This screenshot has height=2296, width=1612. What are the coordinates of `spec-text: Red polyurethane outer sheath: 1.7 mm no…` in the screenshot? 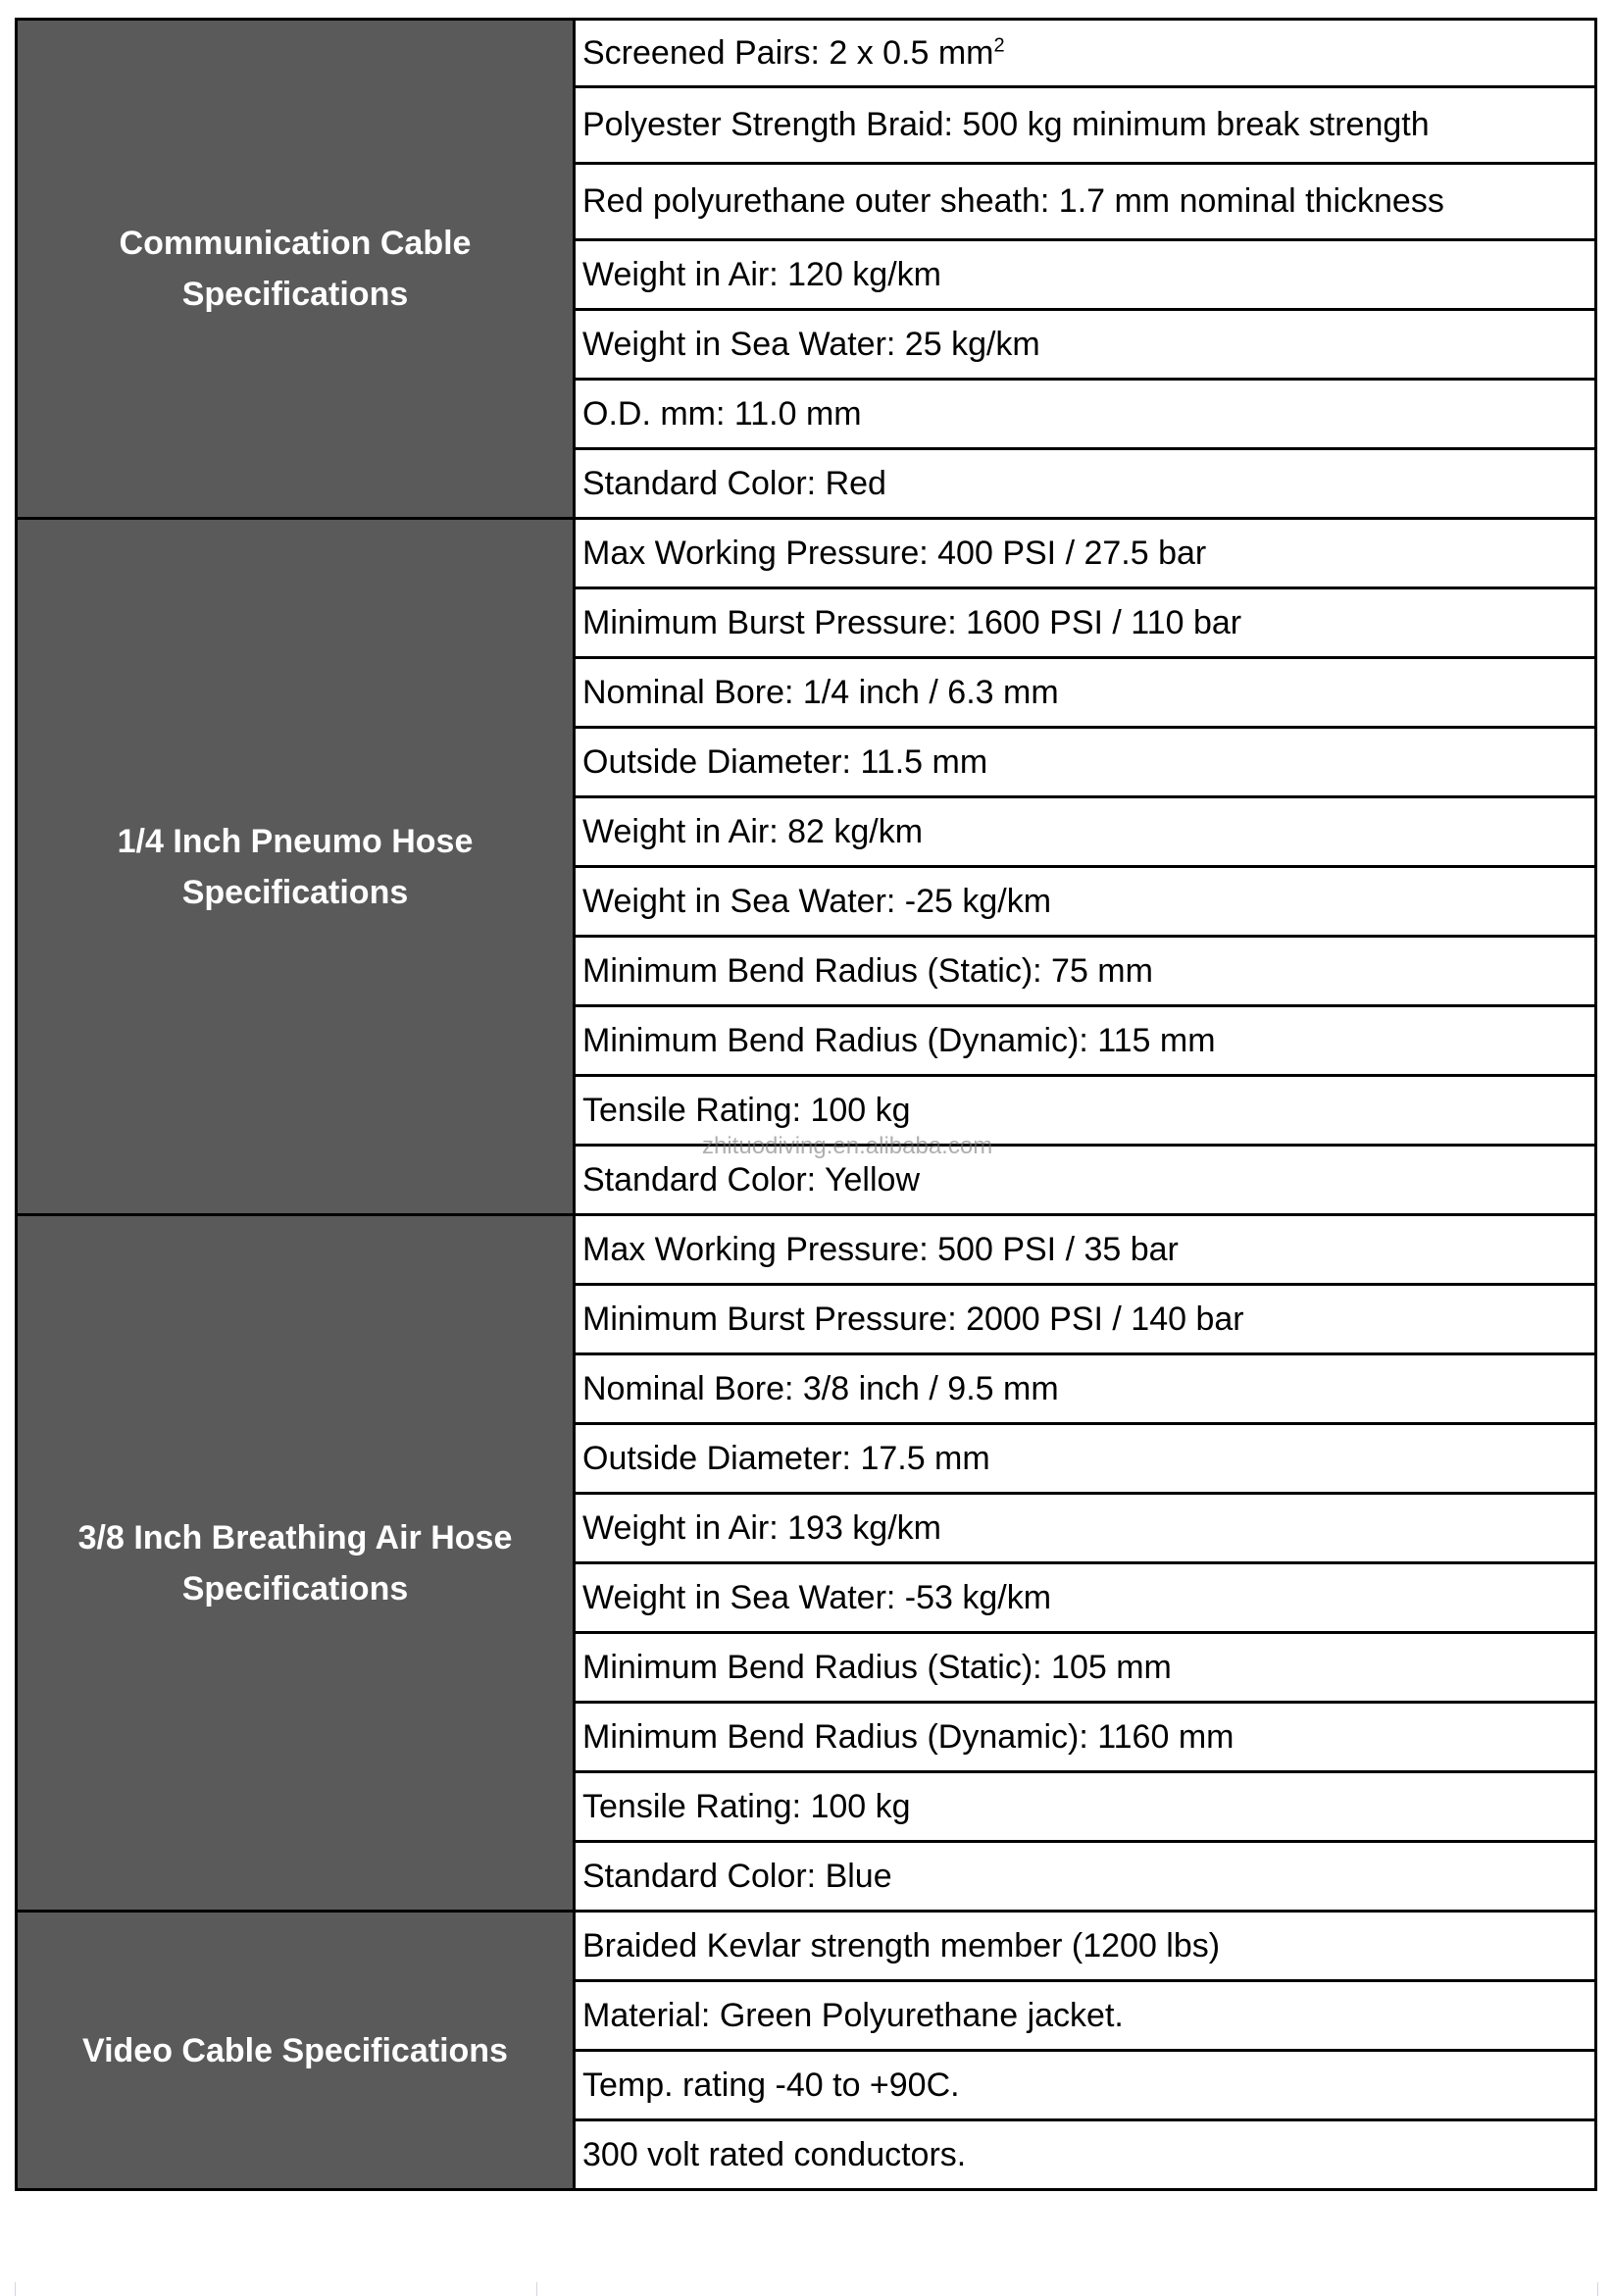 It's located at (1013, 201).